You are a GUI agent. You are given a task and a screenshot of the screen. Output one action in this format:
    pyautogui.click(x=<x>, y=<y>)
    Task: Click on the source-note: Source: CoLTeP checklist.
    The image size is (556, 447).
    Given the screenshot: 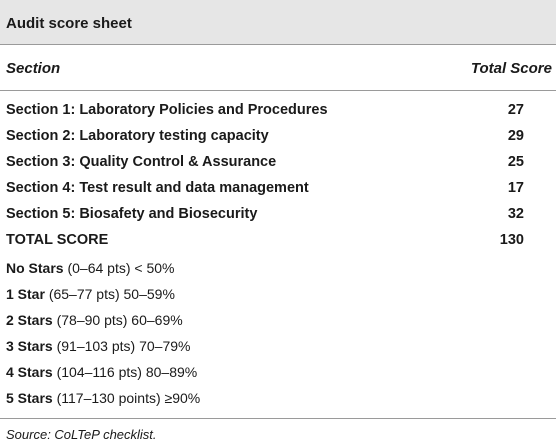 What is the action you would take?
    pyautogui.click(x=81, y=434)
    